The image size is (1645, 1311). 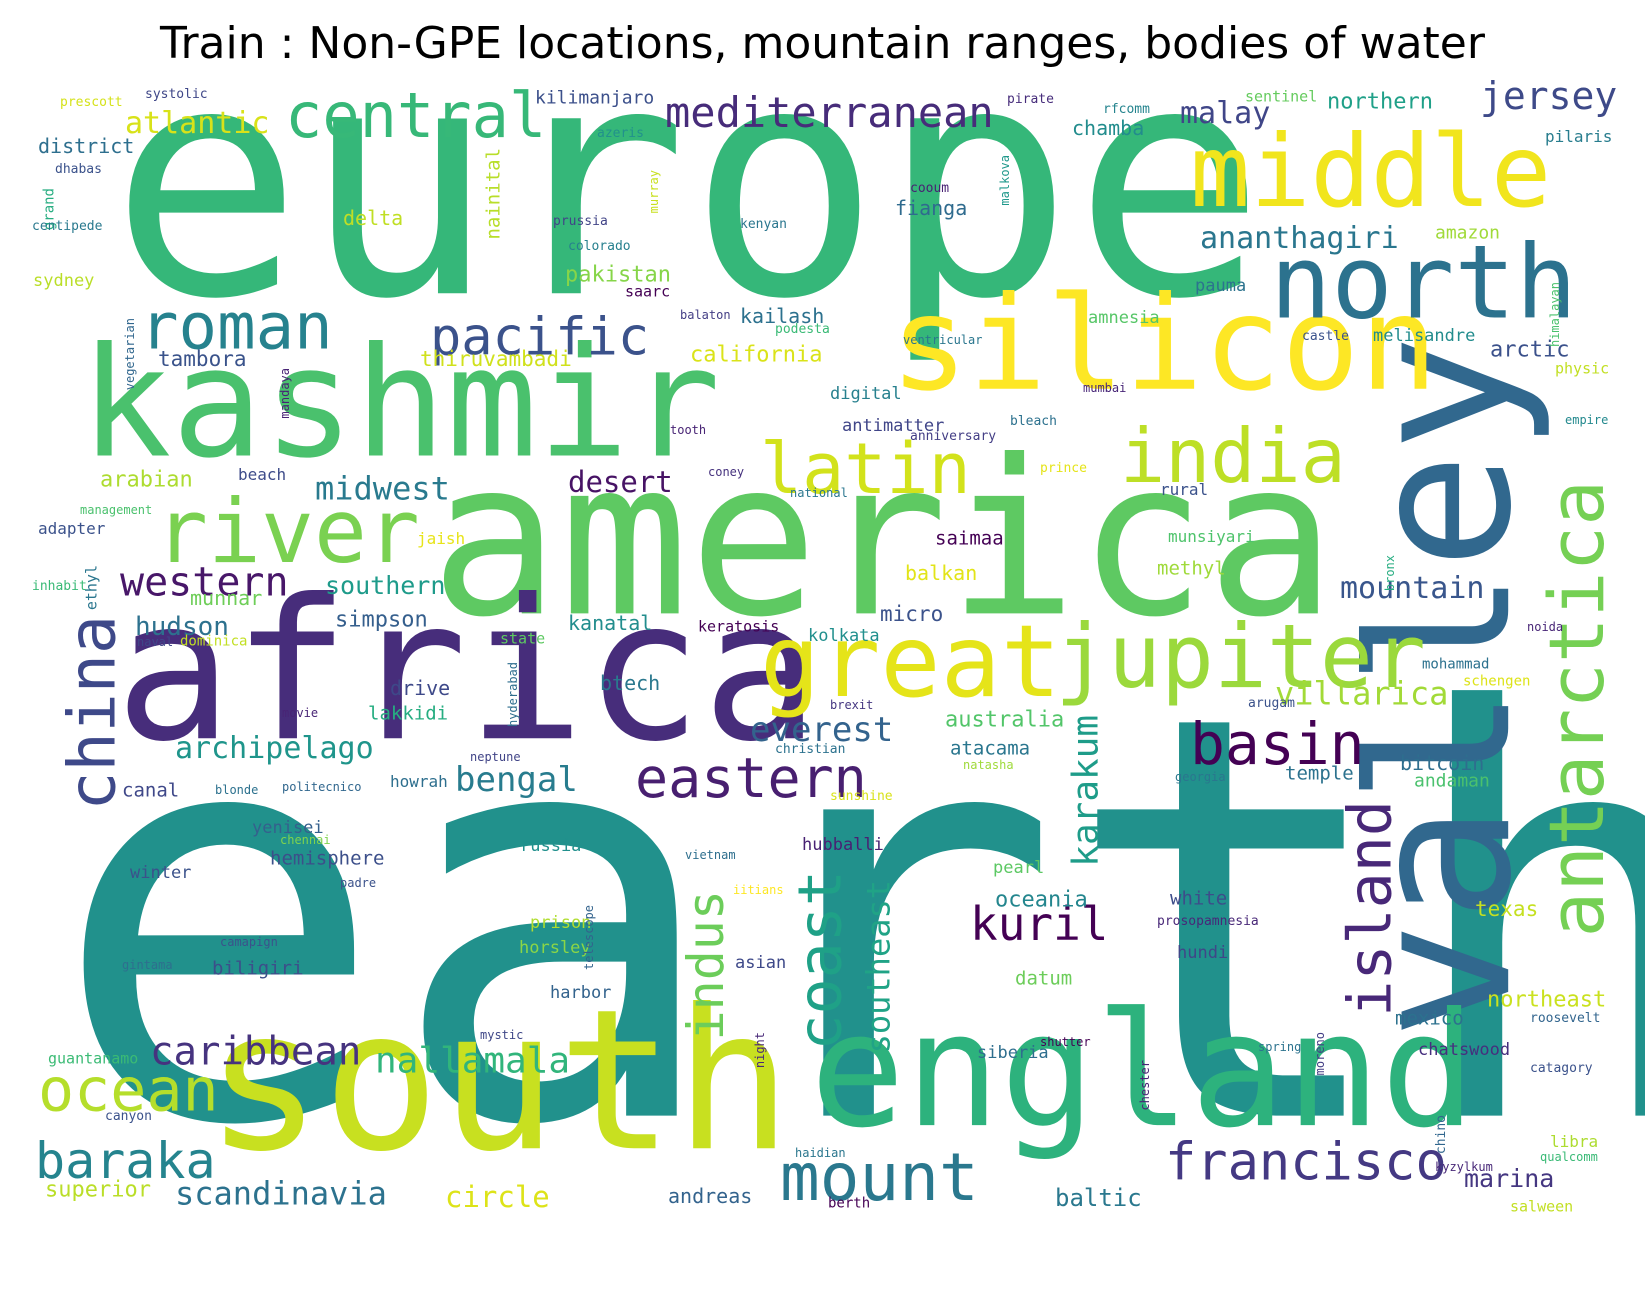 What do you see at coordinates (760, 963) in the screenshot?
I see `word-asian: asian` at bounding box center [760, 963].